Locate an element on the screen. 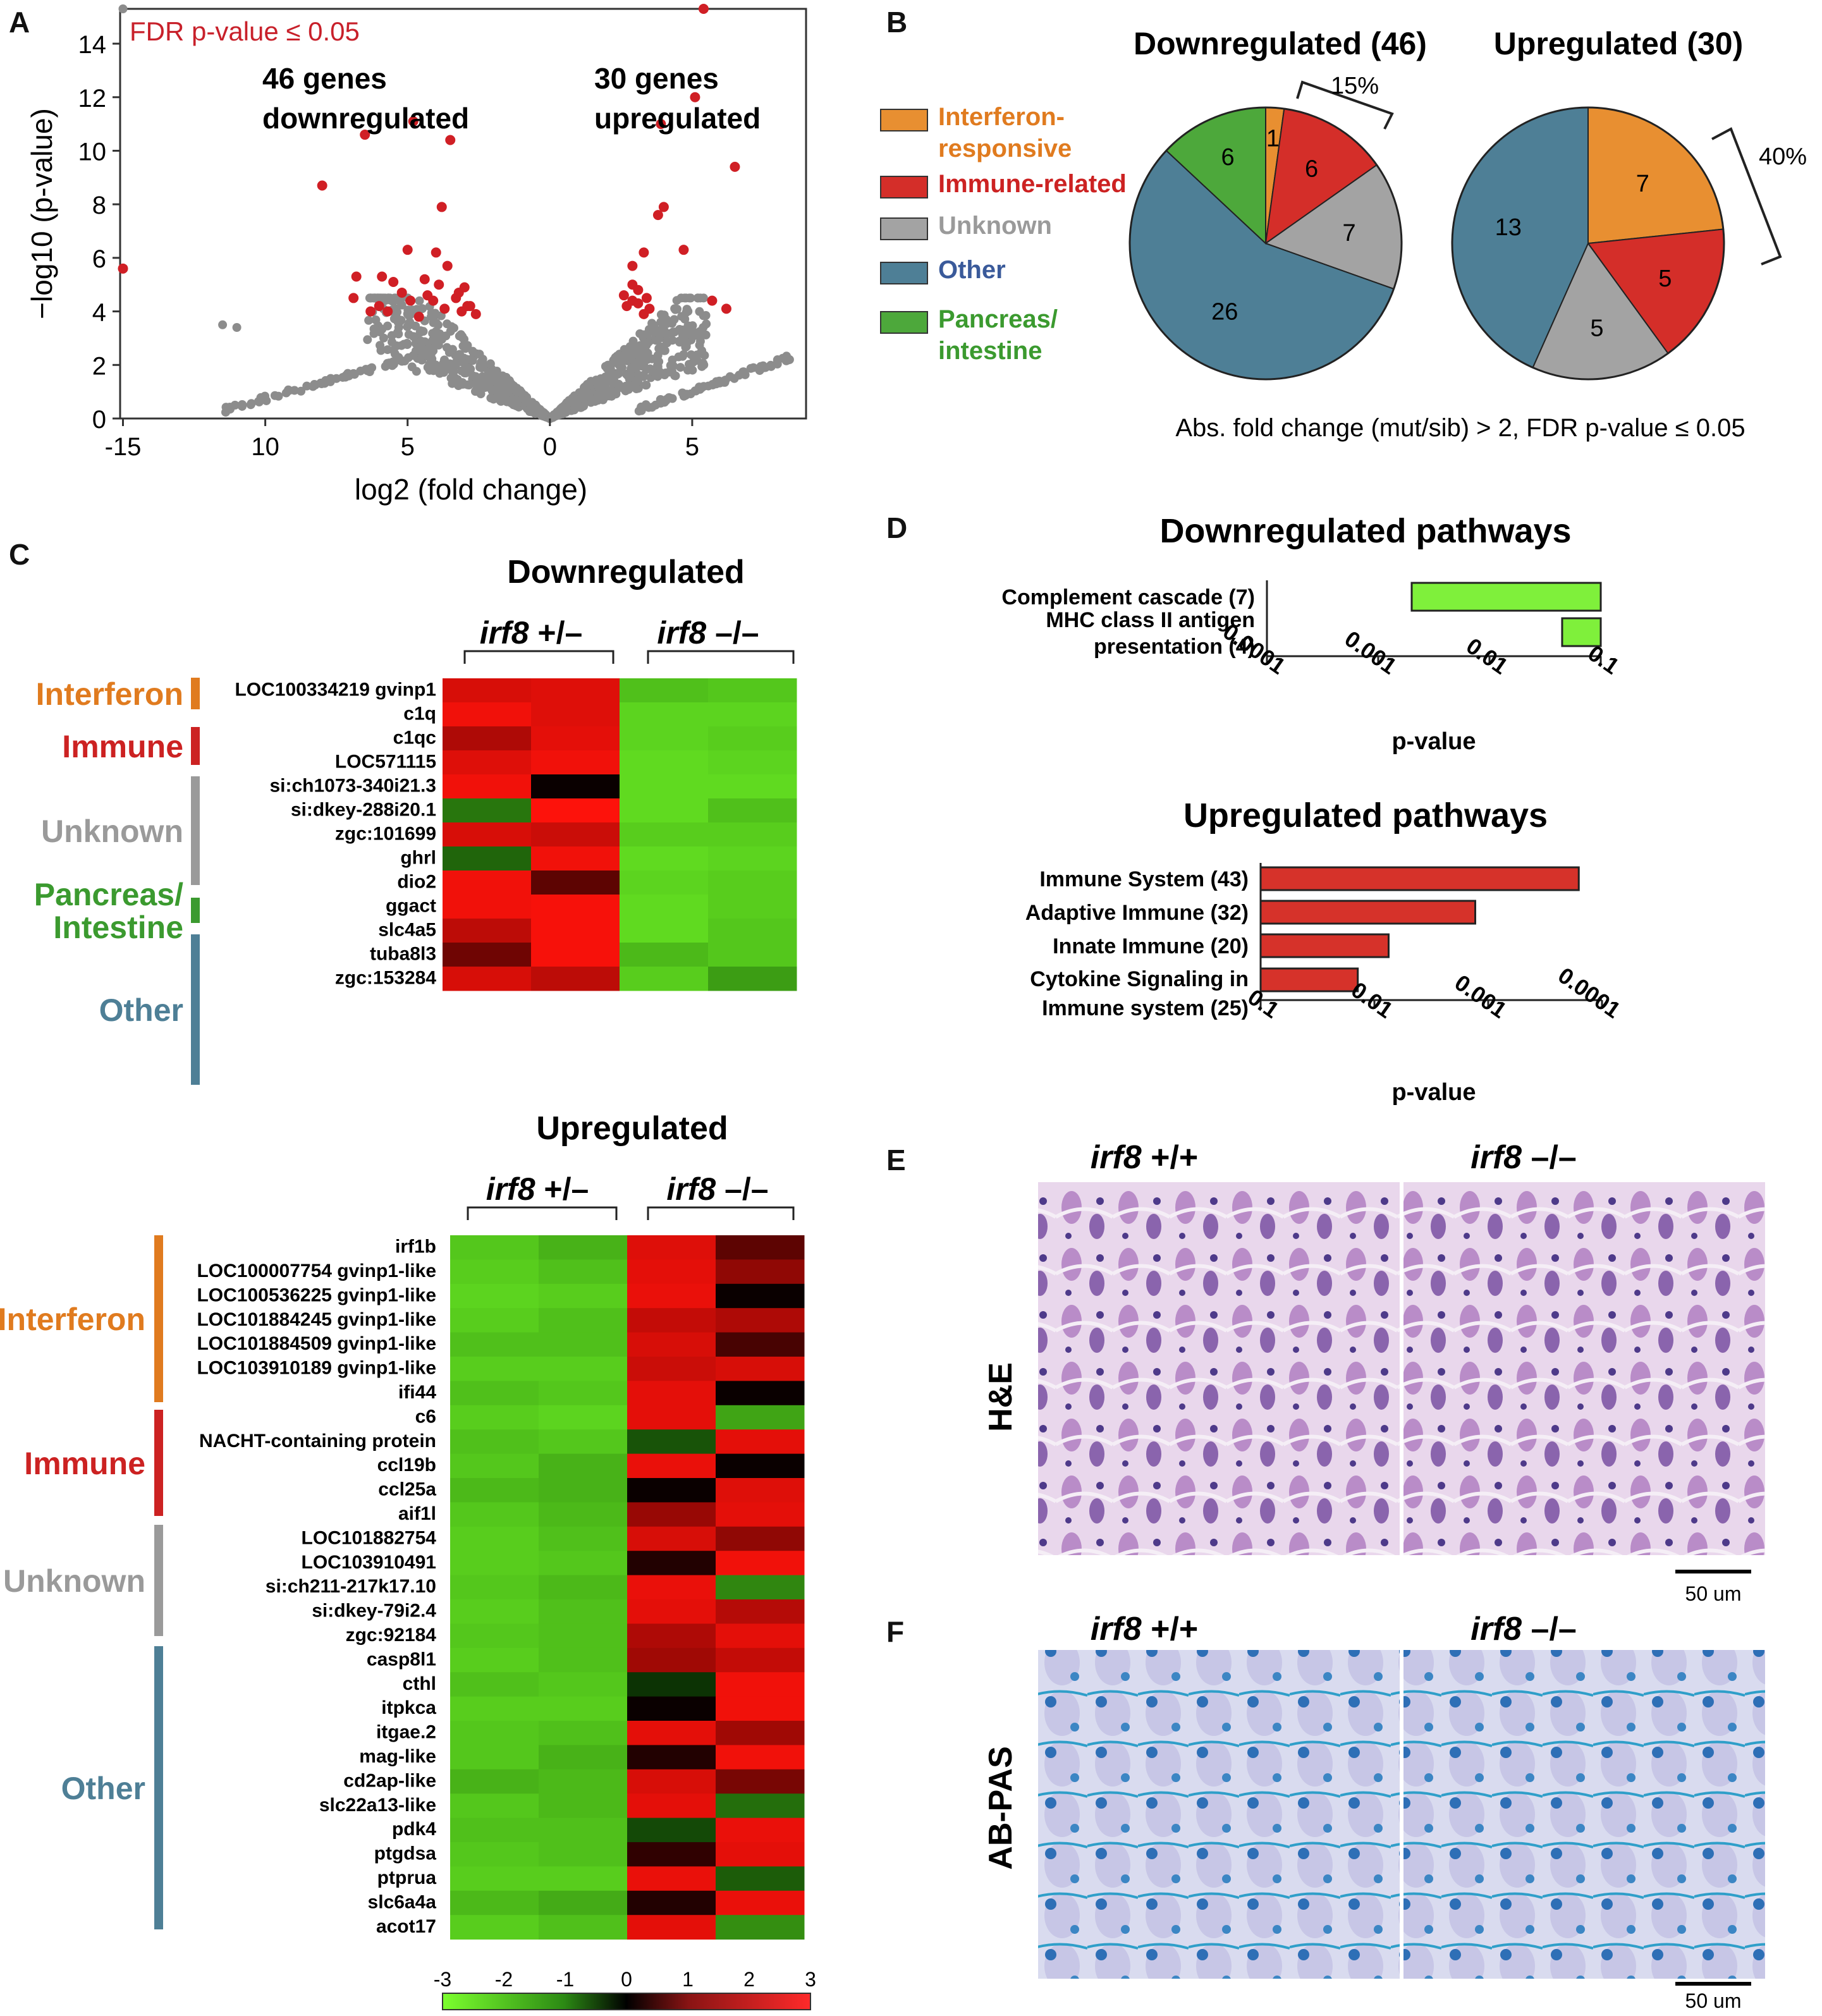 The height and width of the screenshot is (2016, 1822). volcano-ylabel: −log10 (p-value) is located at coordinates (42, 213).